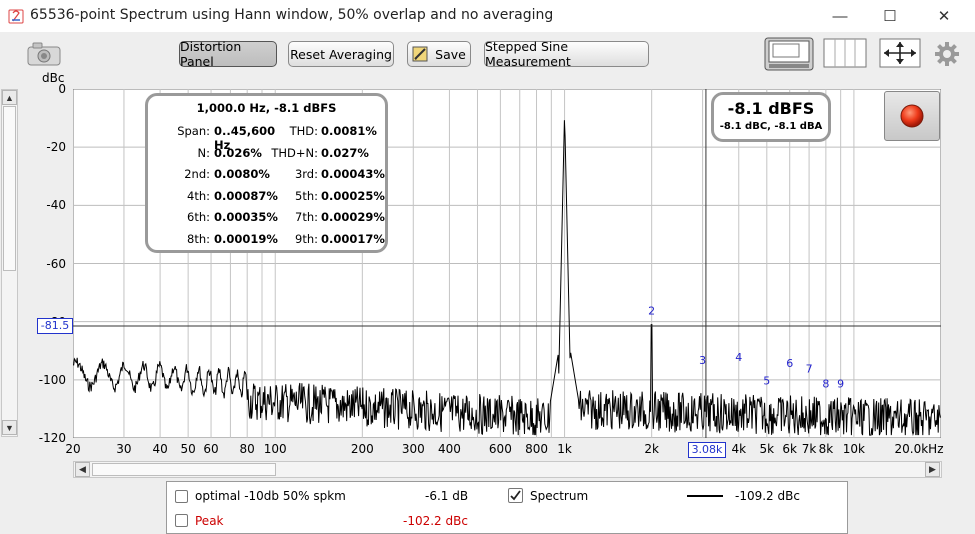 The width and height of the screenshot is (975, 534). I want to click on x-tick-label: 200, so click(362, 449).